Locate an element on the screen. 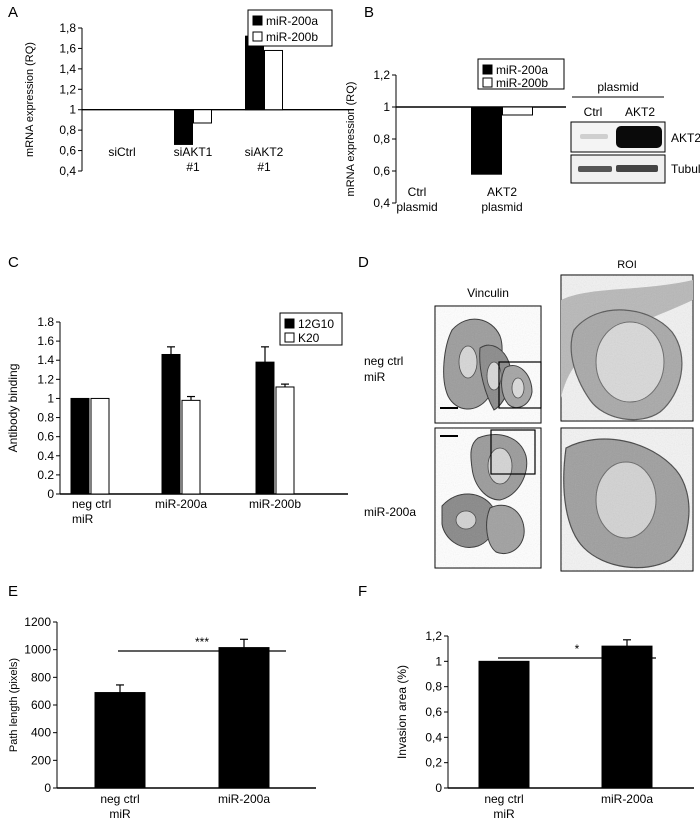  y-axis-label-a: mRNA expression (RQ) is located at coordinates (30, 99).